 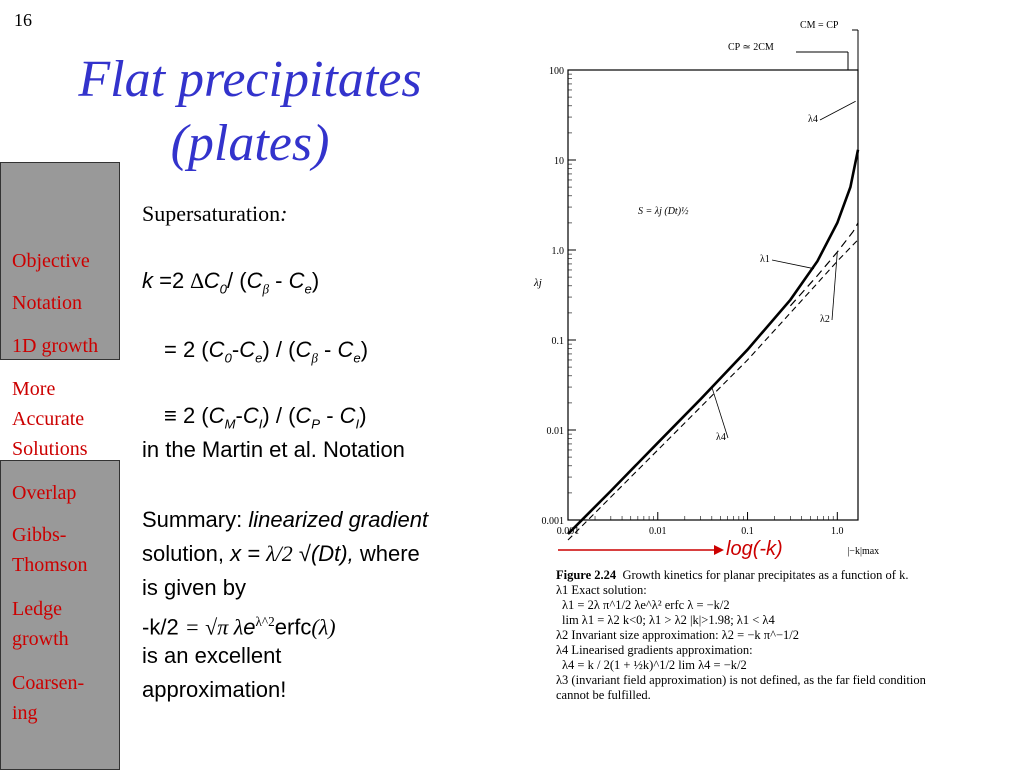 I want to click on top-label-cp-2cm: CP ≃ 2CM, so click(x=751, y=47).